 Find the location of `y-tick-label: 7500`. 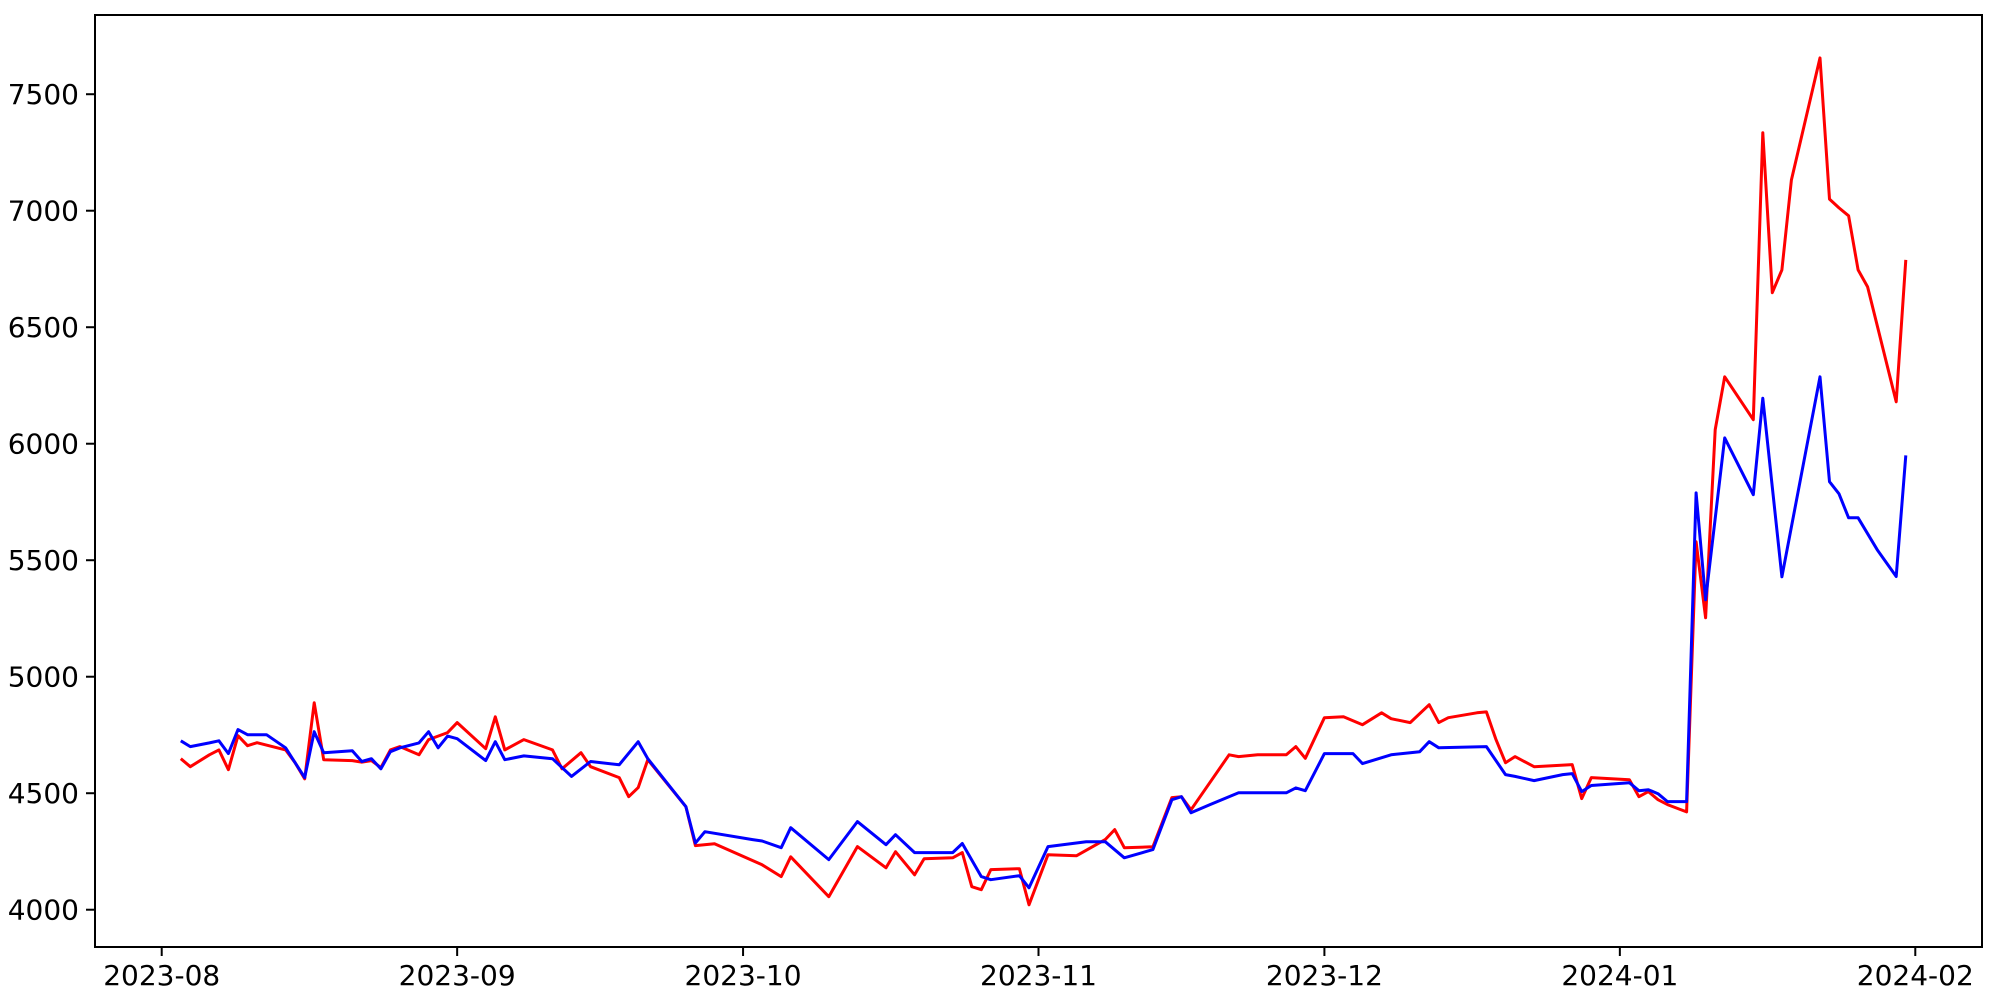

y-tick-label: 7500 is located at coordinates (43, 94).